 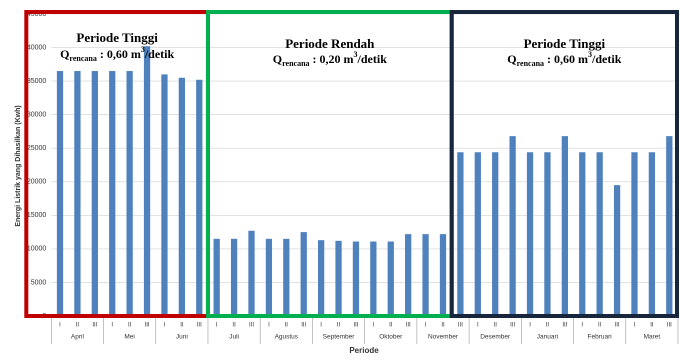 I want to click on period-discharge: Qrencana : 0,20 m3/detik, so click(x=330, y=59).